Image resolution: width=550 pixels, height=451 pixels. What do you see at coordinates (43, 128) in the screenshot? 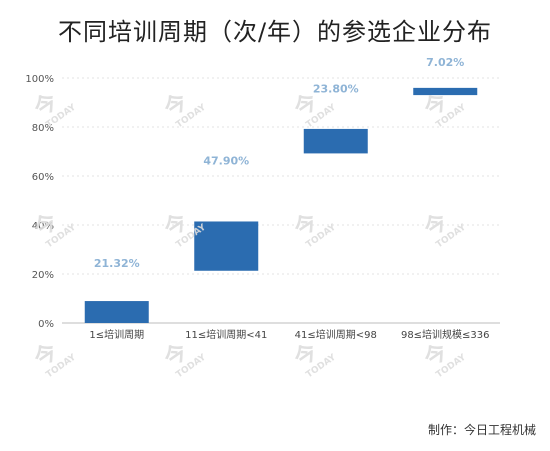
I see `y-tick-label: 80%` at bounding box center [43, 128].